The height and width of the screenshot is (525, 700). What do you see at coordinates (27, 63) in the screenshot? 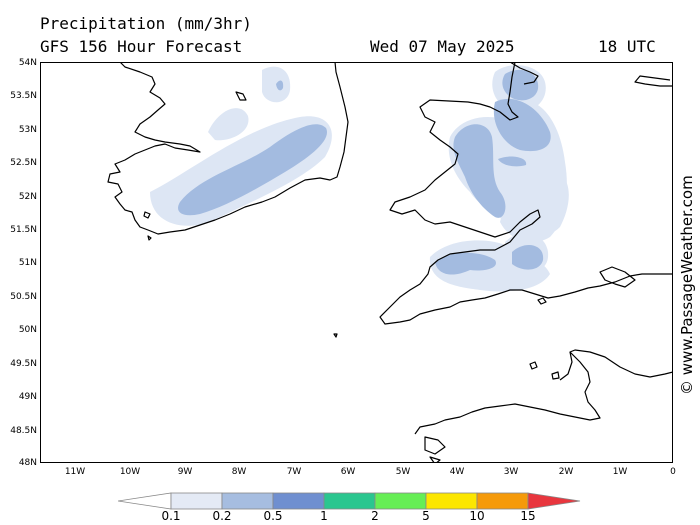
I see `lat-label-54n: 54N` at bounding box center [27, 63].